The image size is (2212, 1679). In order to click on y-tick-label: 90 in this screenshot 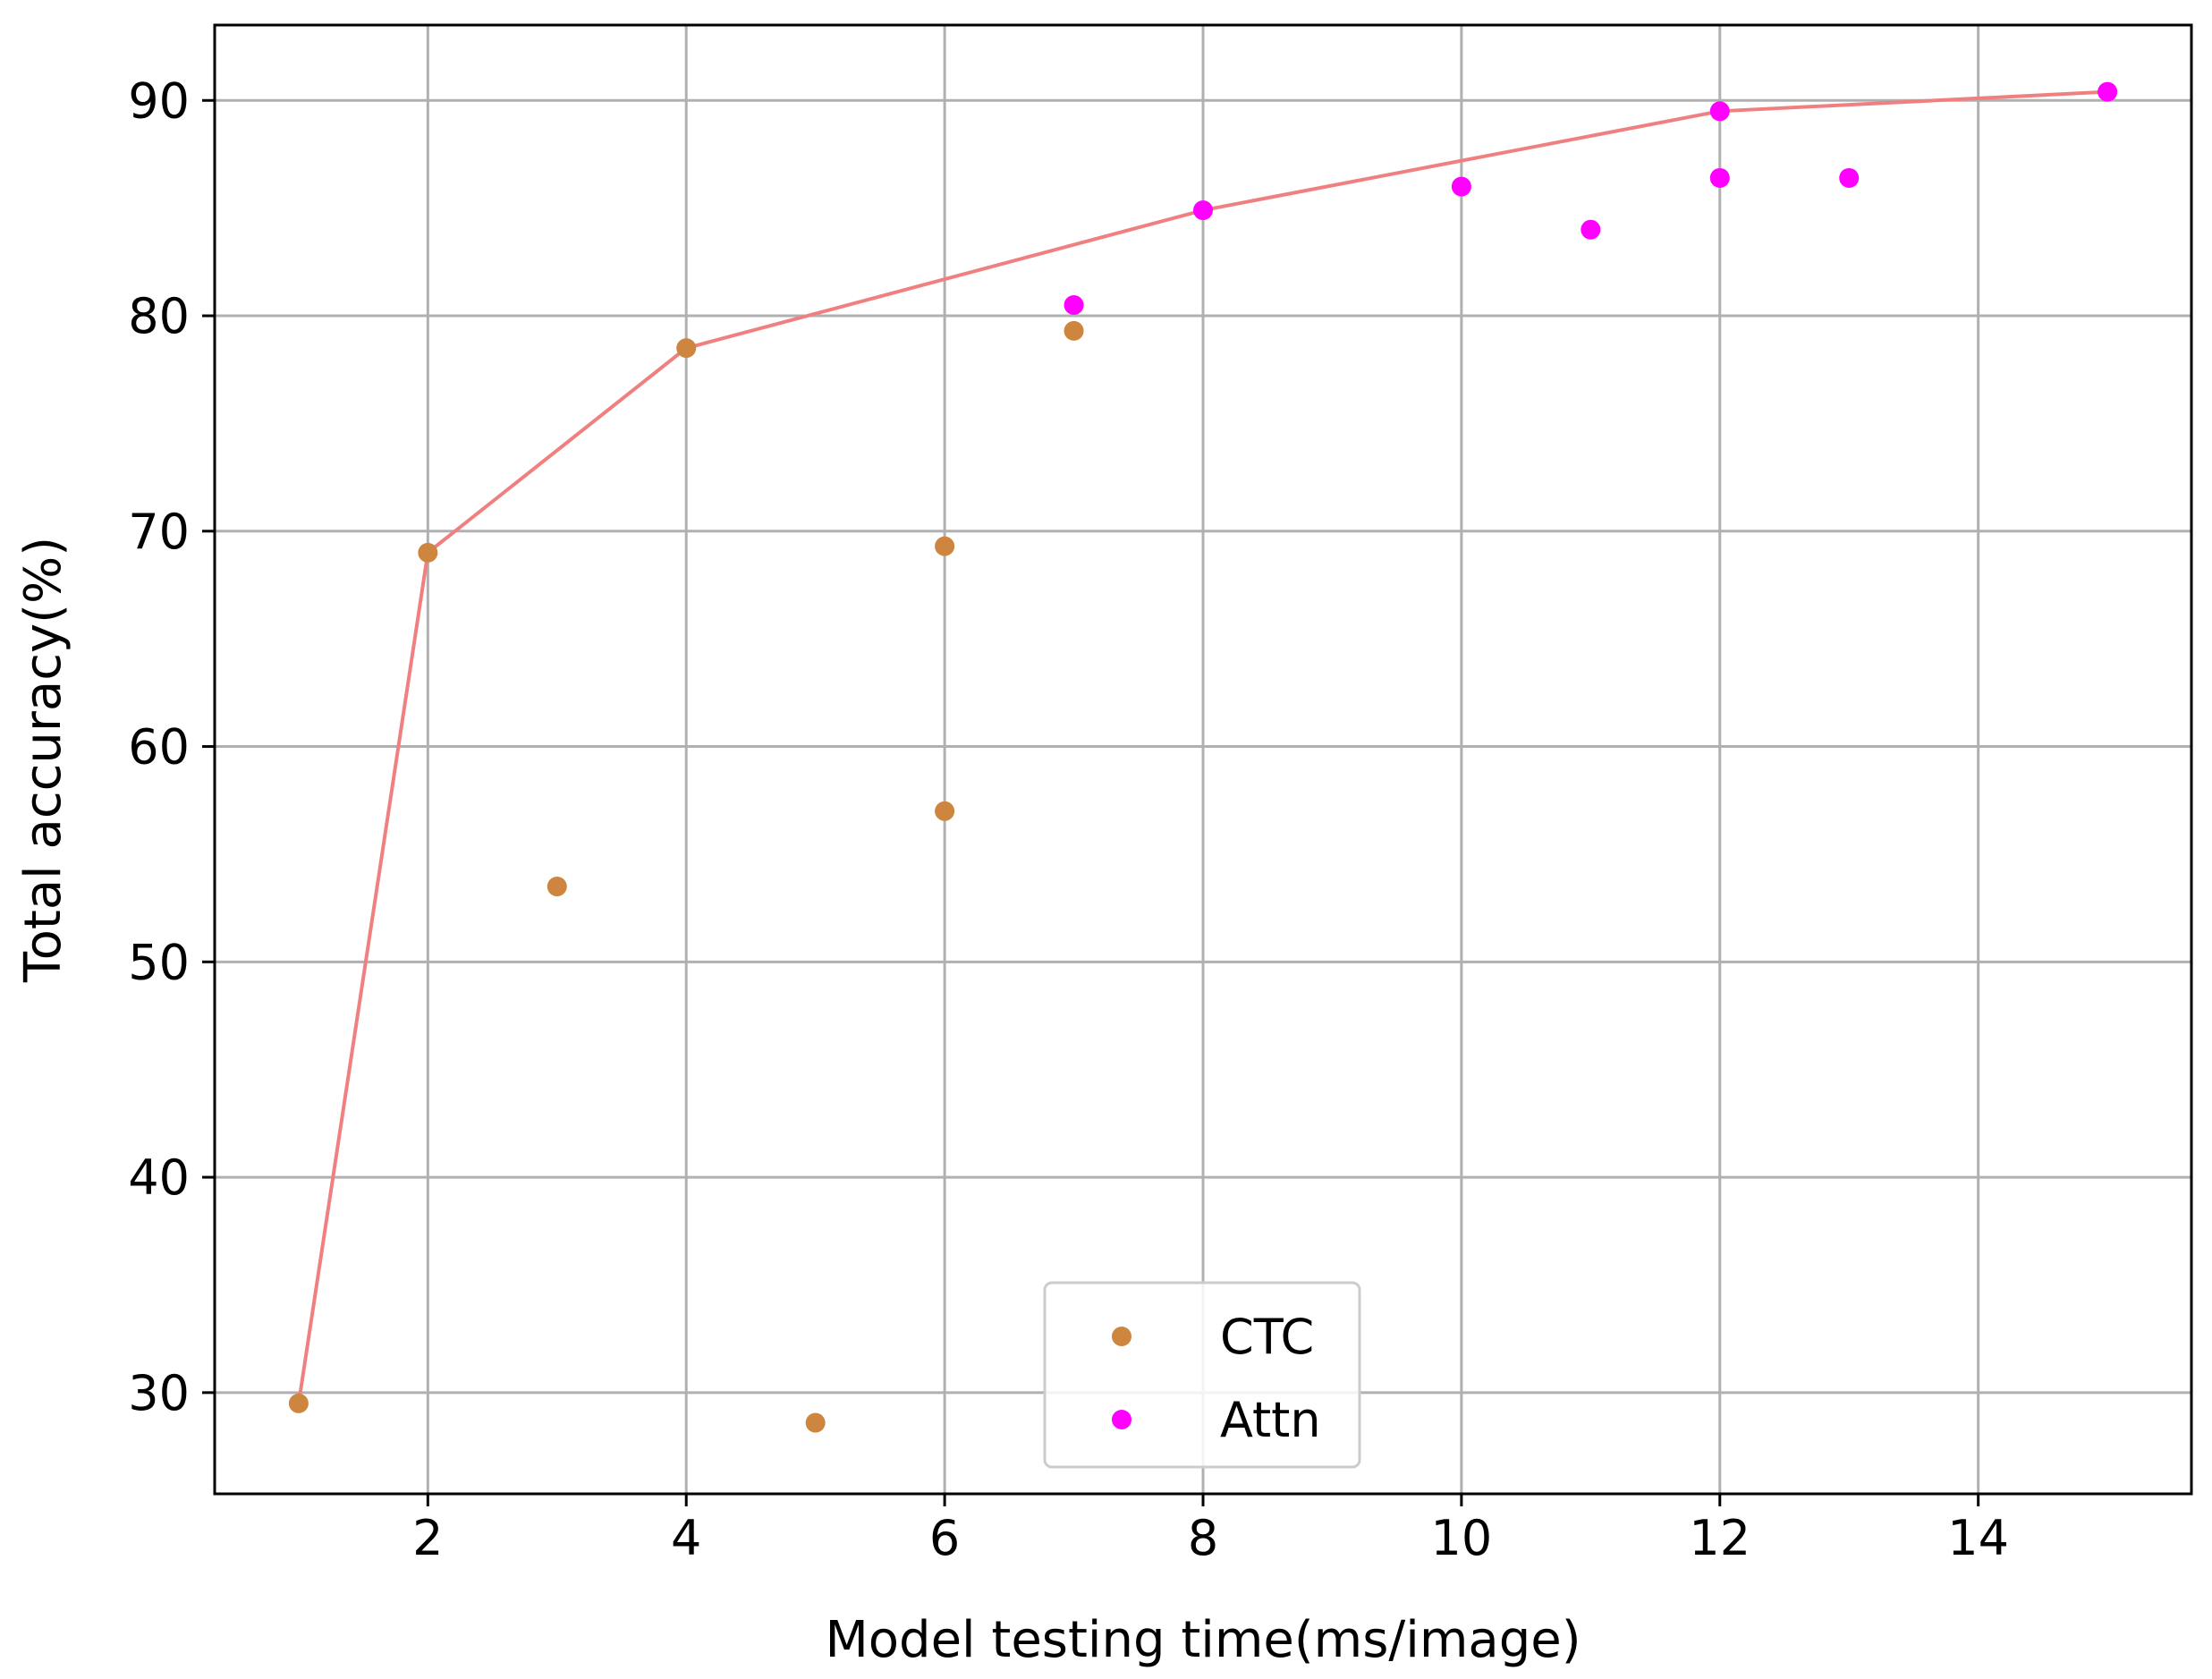, I will do `click(159, 100)`.